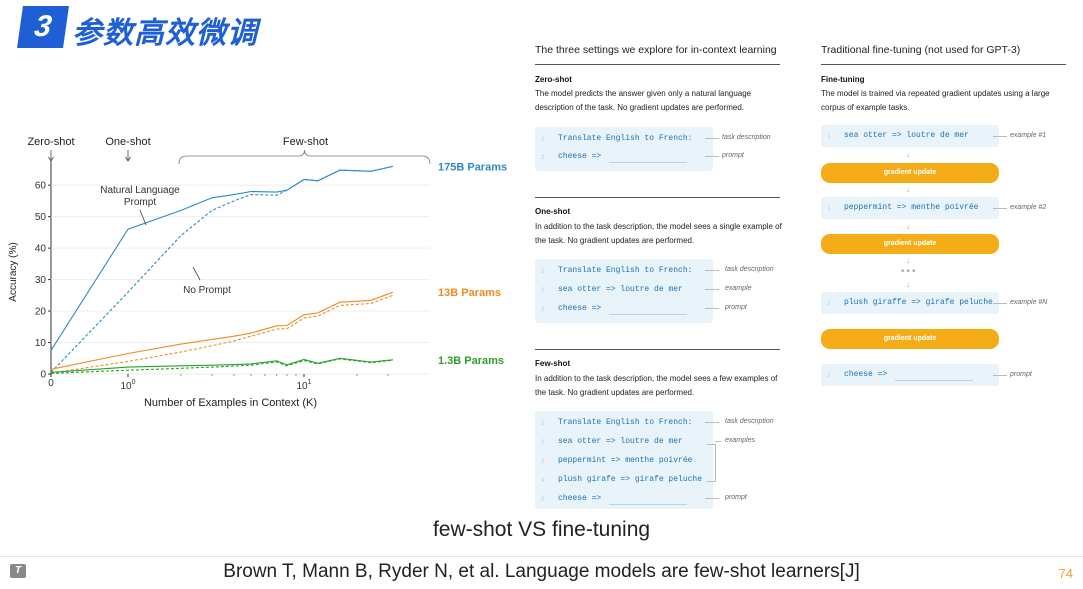  Describe the element at coordinates (910, 136) in the screenshot. I see `finetune-example-1: 1 sea otter => loutre de mer` at that location.